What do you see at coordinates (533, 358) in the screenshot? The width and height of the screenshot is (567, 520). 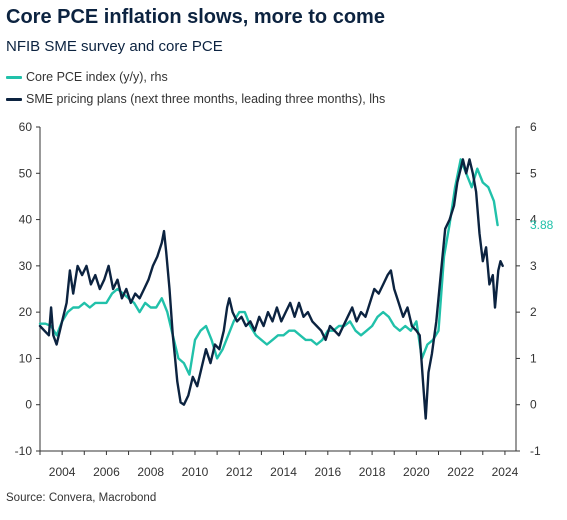 I see `right-axis-tick-label: 1` at bounding box center [533, 358].